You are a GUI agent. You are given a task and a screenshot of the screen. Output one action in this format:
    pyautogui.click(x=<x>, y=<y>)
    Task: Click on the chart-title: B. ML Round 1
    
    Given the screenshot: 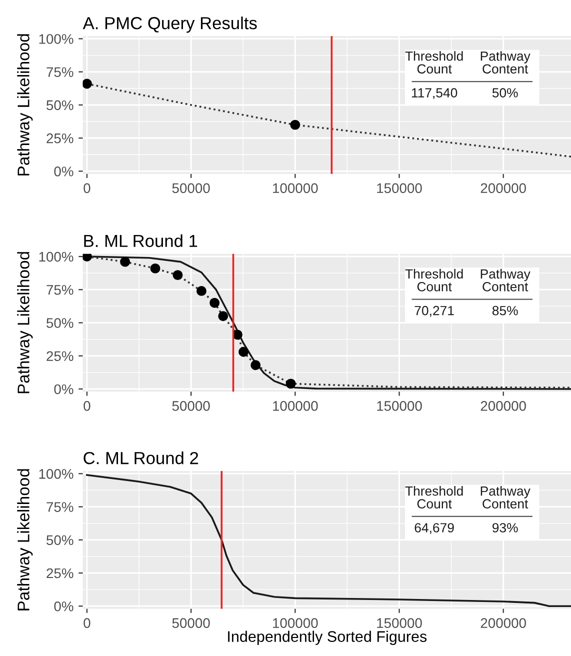 What is the action you would take?
    pyautogui.click(x=141, y=241)
    